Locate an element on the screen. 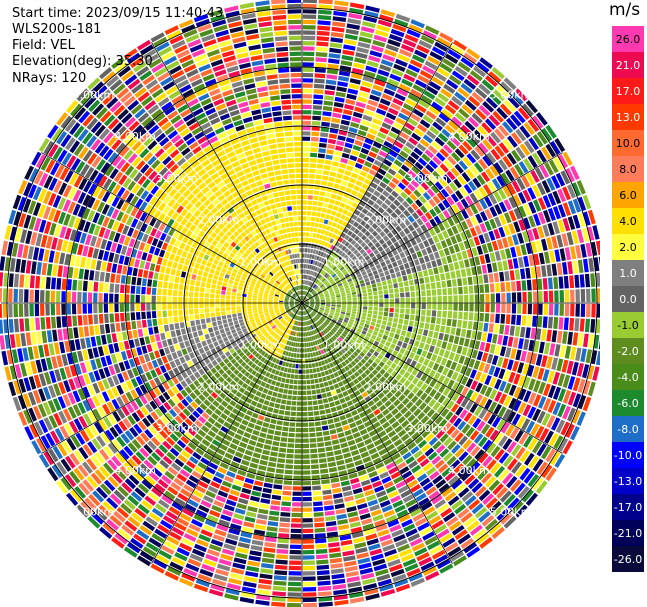  colorbar-tick-label: -6.0 is located at coordinates (628, 403).